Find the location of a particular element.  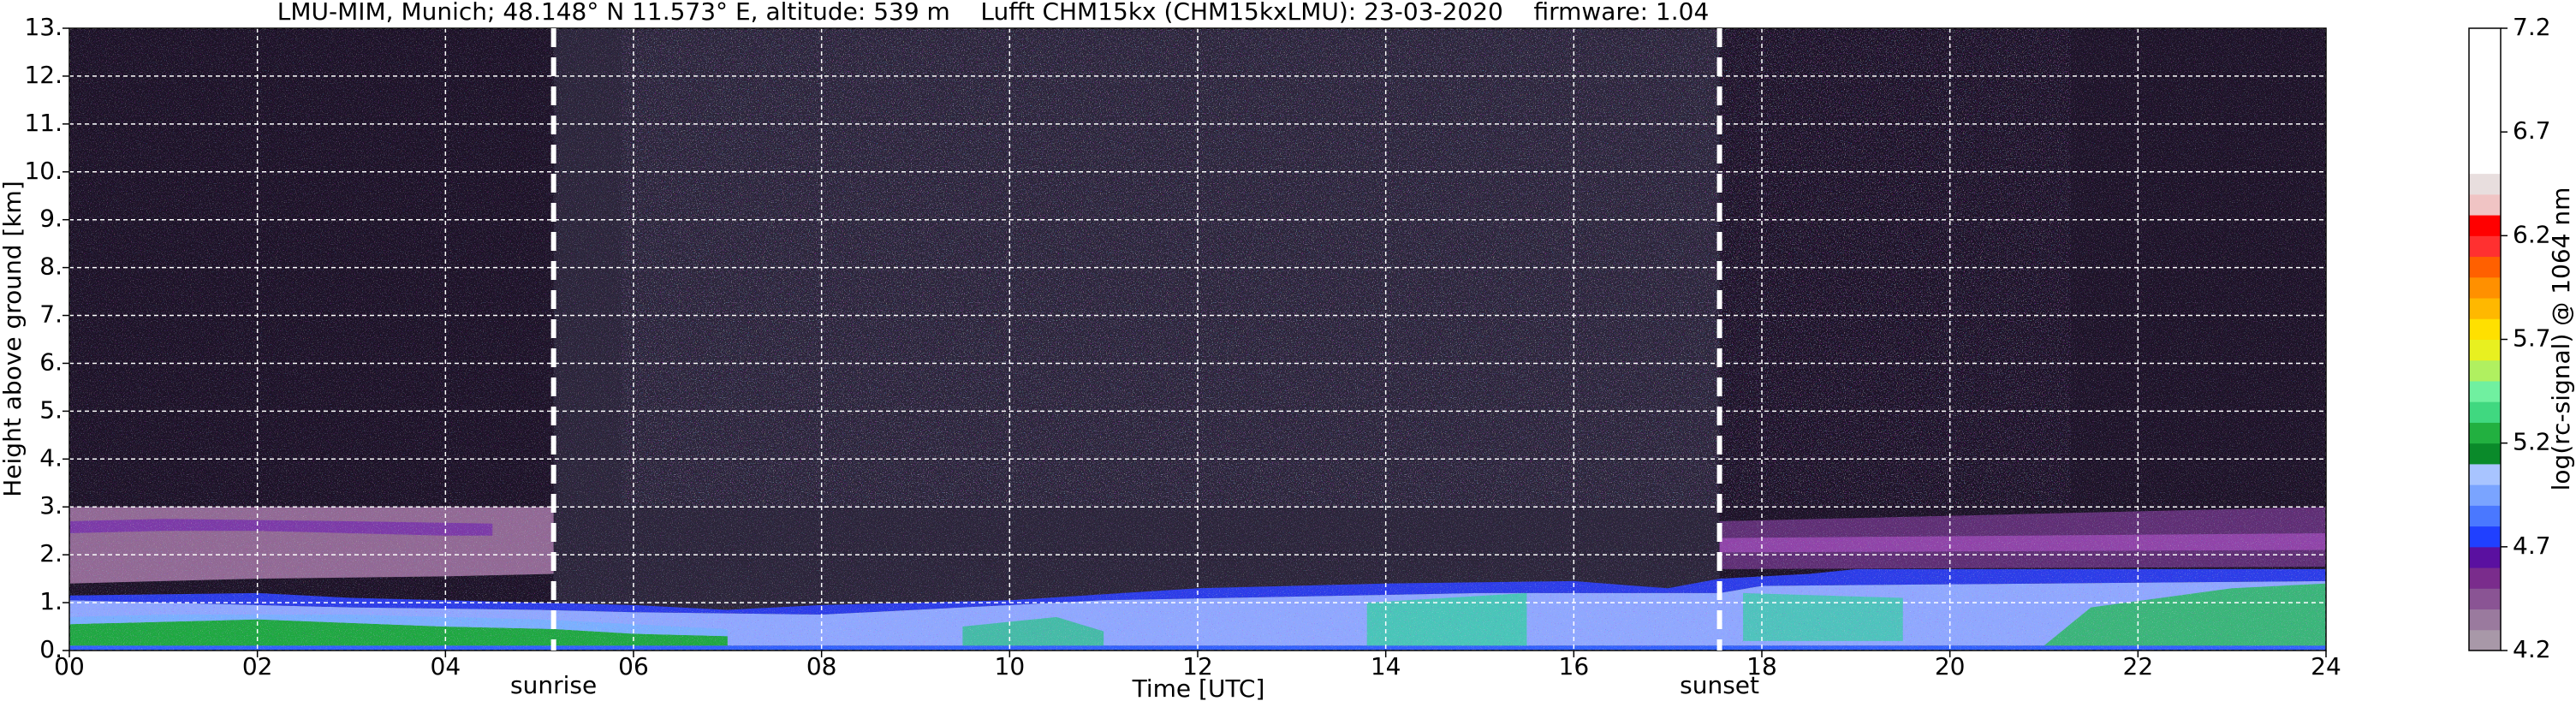

x-tick-label: 08 is located at coordinates (822, 666).